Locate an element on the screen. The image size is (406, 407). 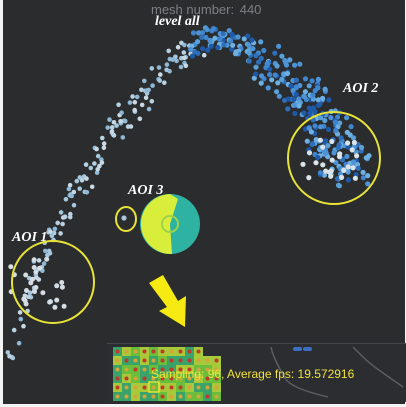
aoi-1-circle is located at coordinates (53, 282).